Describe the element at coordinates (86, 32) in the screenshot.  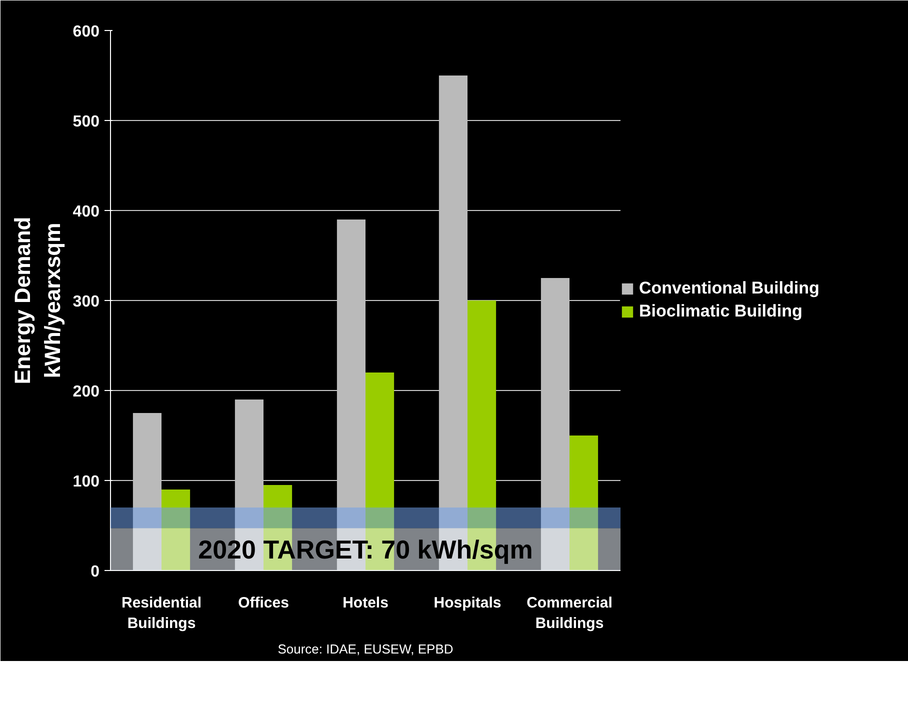
I see `y-tick-label: 600` at that location.